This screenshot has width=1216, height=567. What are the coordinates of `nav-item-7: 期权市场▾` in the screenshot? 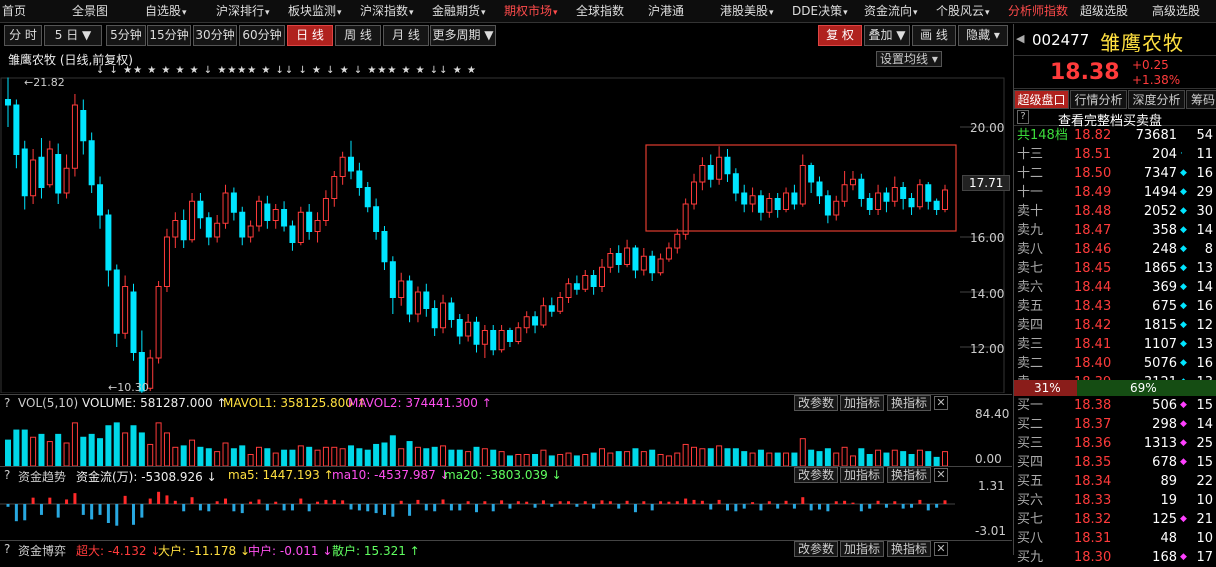 It's located at (531, 11).